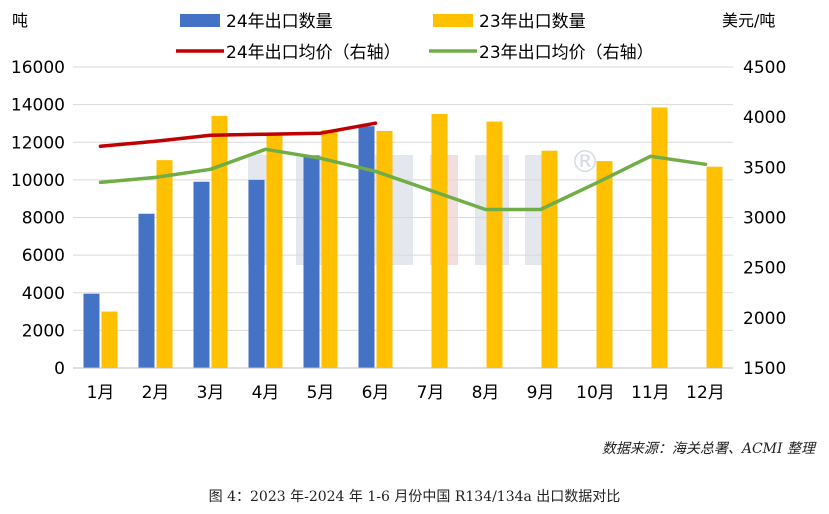  Describe the element at coordinates (764, 219) in the screenshot. I see `right-tick-label: 3000` at that location.